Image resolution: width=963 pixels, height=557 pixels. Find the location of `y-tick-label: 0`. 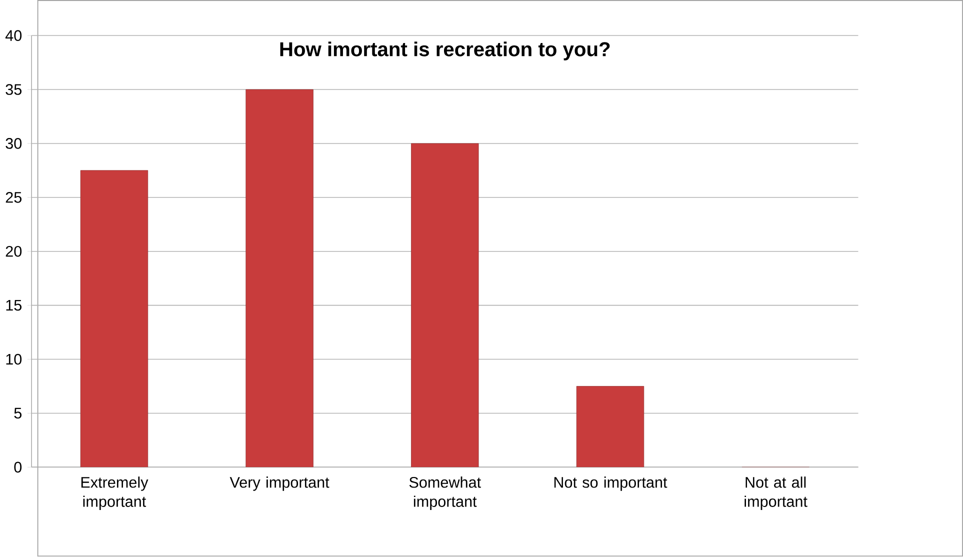

y-tick-label: 0 is located at coordinates (18, 467).